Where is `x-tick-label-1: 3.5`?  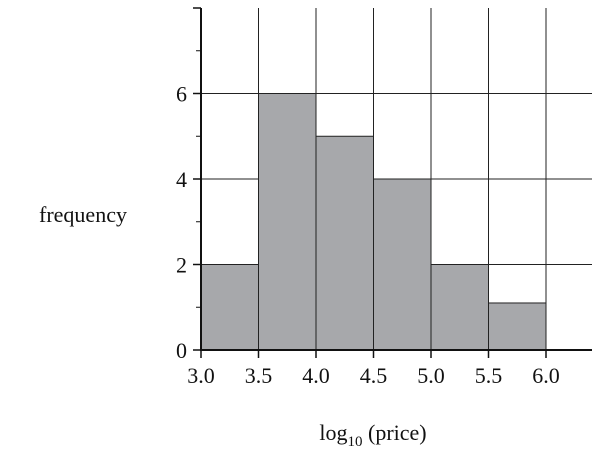 x-tick-label-1: 3.5 is located at coordinates (259, 375).